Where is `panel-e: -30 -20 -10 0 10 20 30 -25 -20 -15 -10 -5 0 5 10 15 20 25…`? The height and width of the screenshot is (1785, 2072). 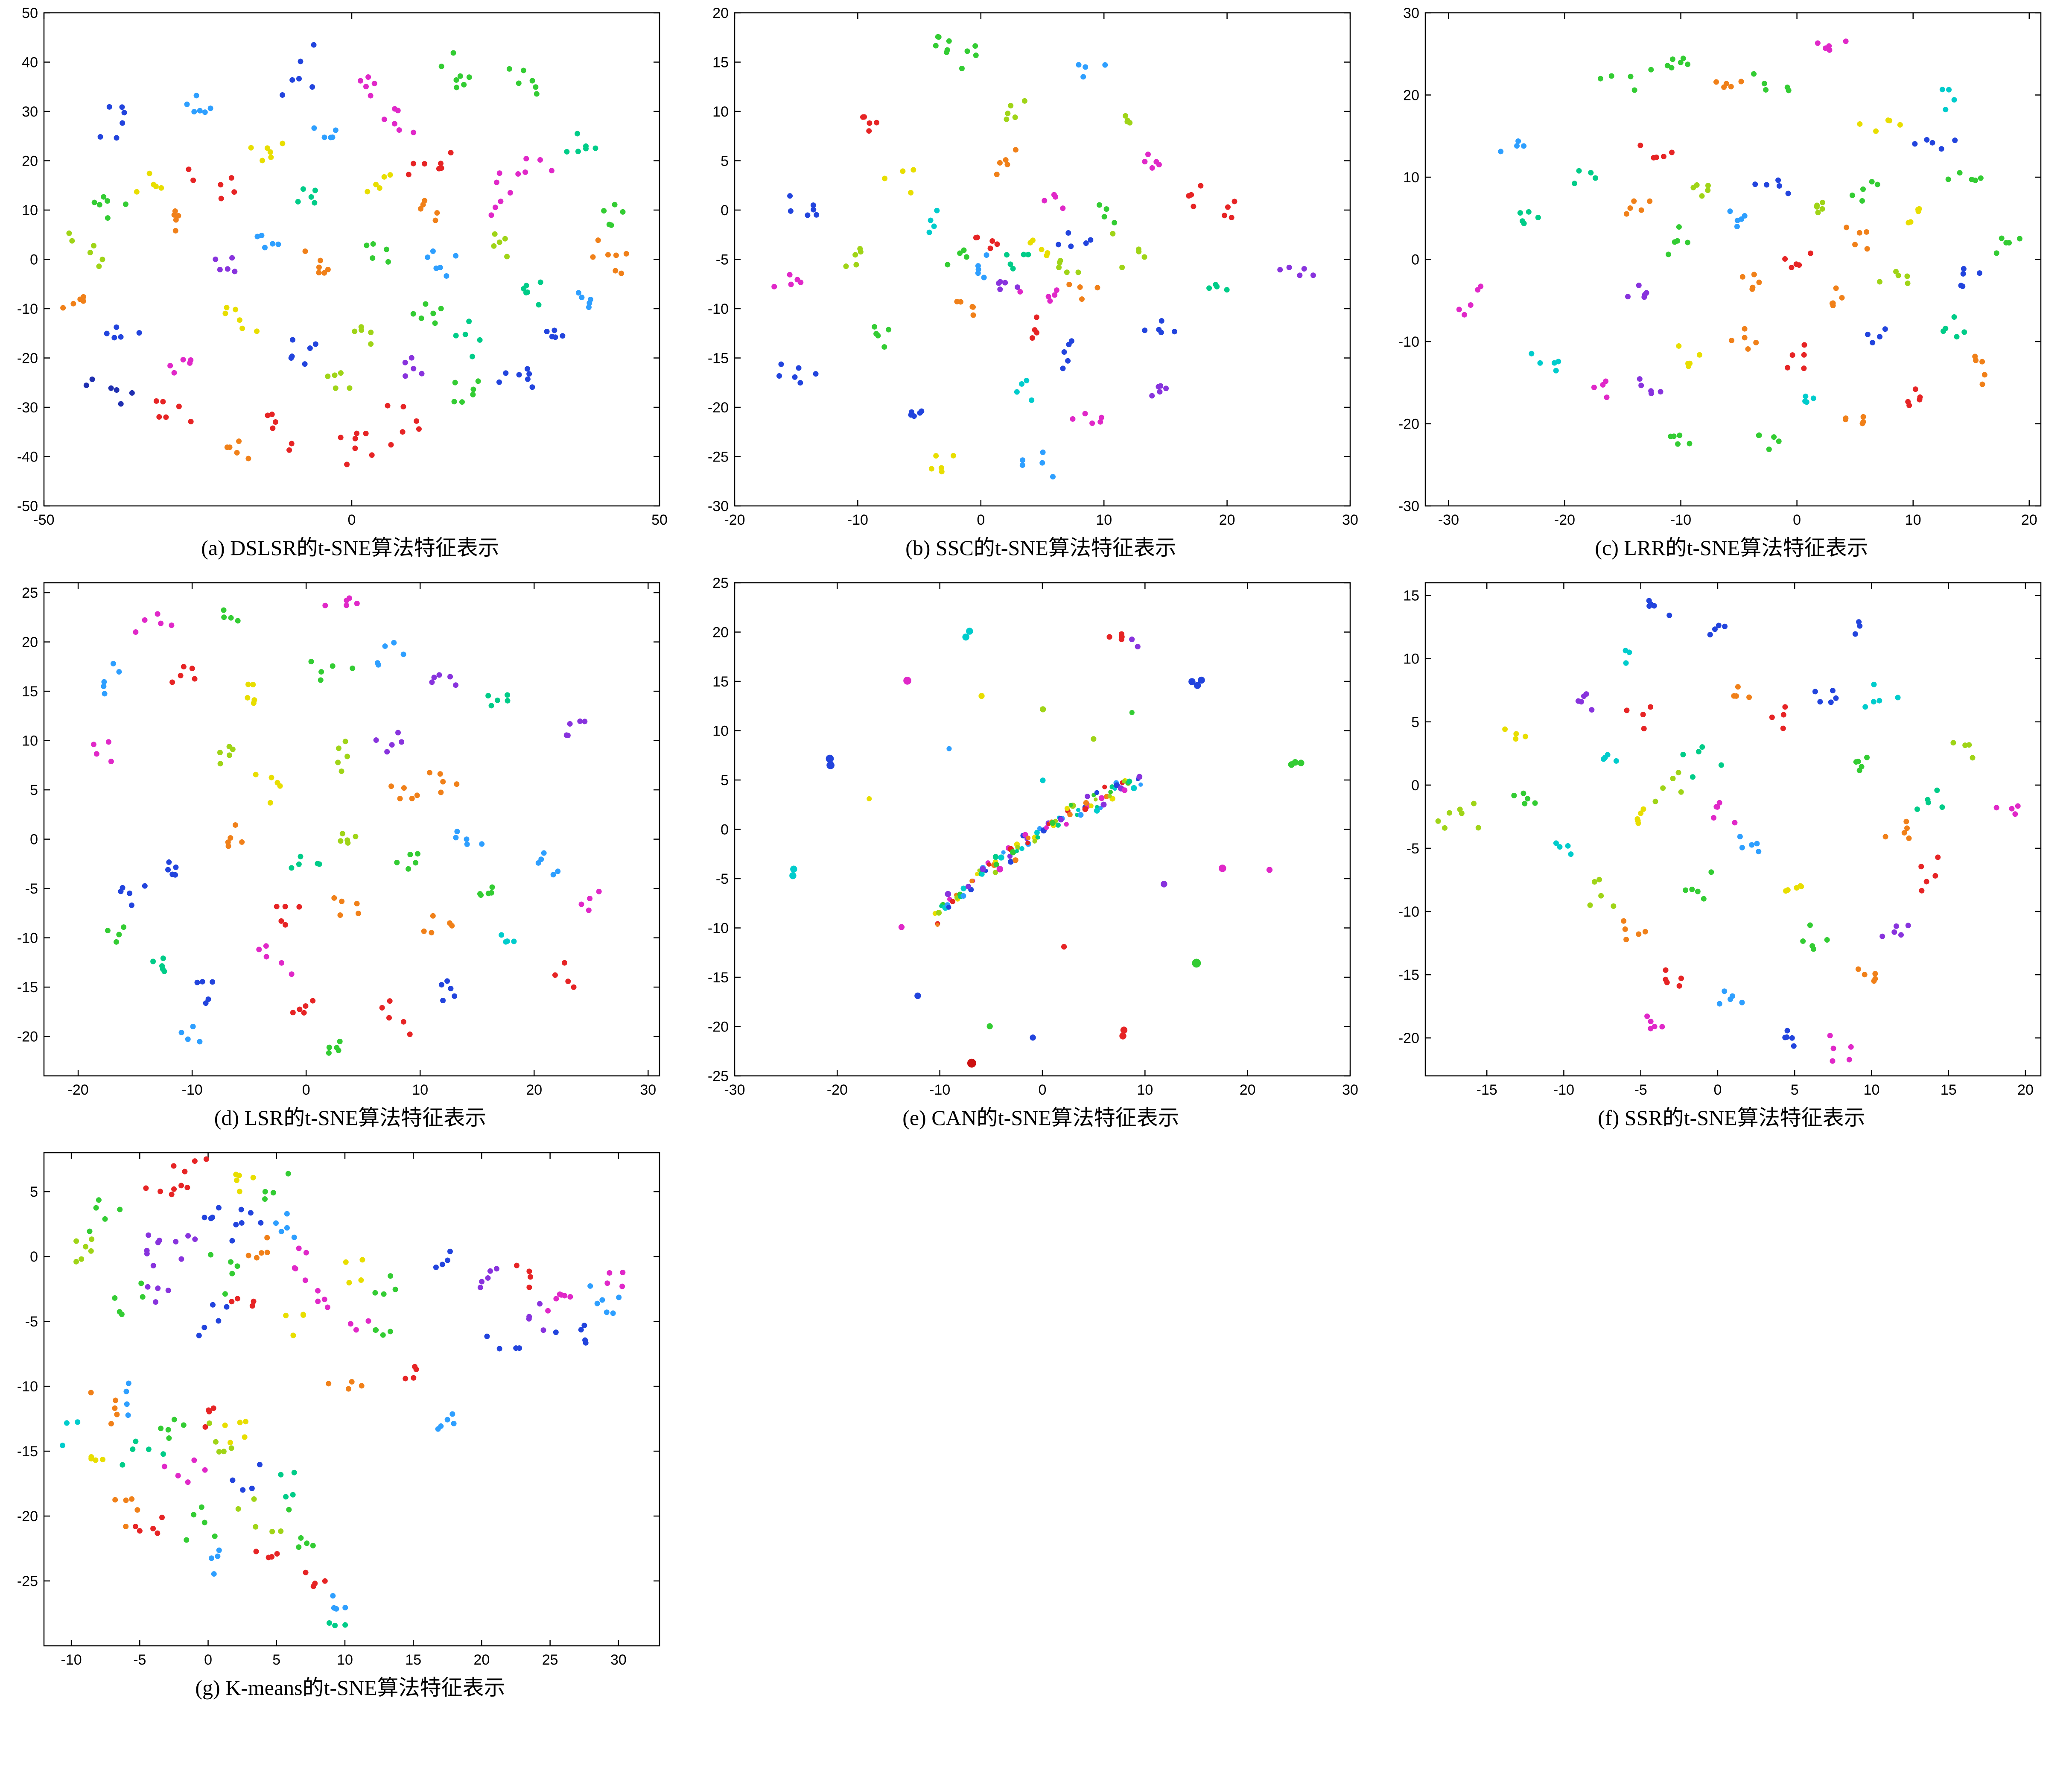 panel-e: -30 -20 -10 0 10 20 30 -25 -20 -15 -10 -5 0 5 10 15 20 25… is located at coordinates (1036, 853).